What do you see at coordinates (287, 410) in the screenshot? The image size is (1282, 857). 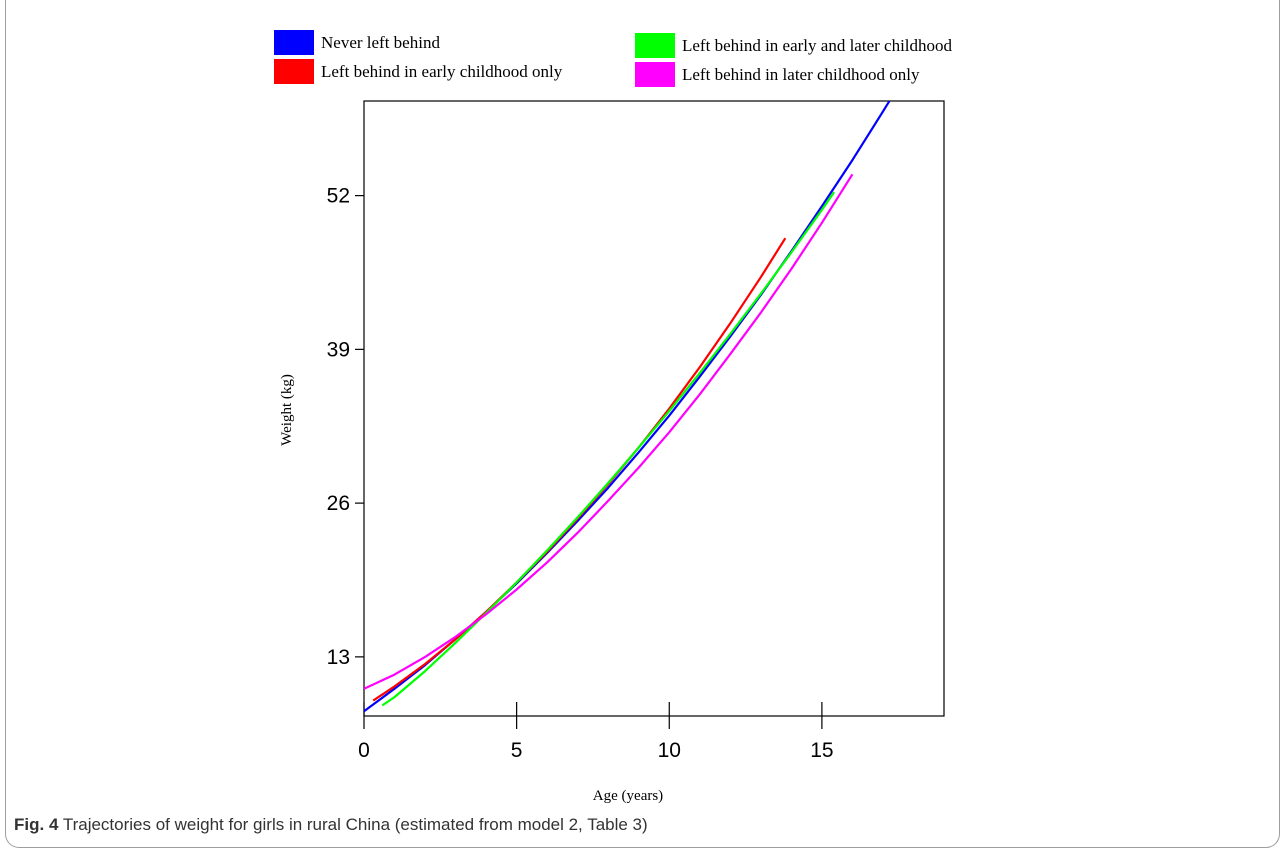 I see `y-axis-label: Weight (kg)` at bounding box center [287, 410].